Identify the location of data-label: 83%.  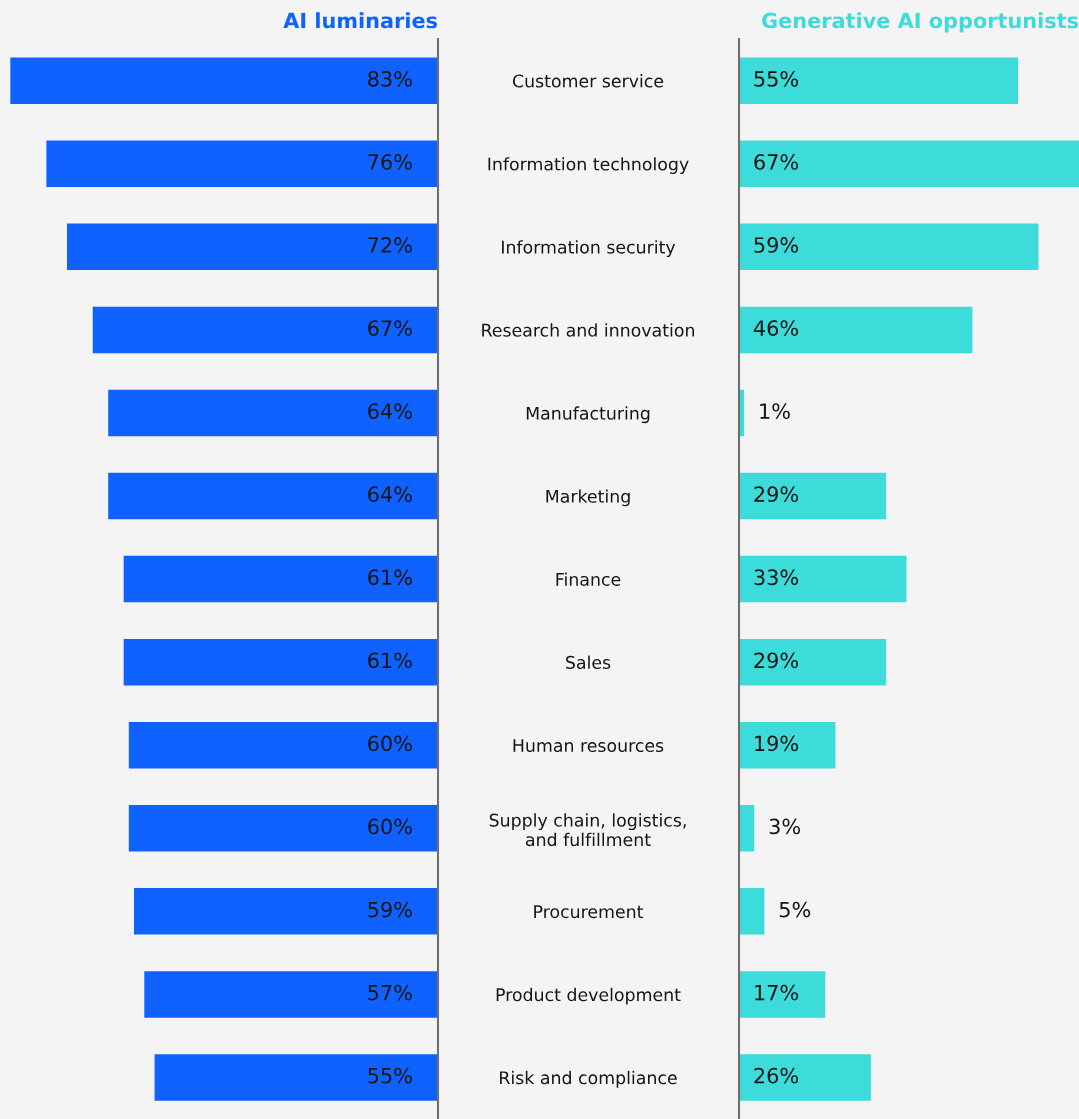
(390, 78).